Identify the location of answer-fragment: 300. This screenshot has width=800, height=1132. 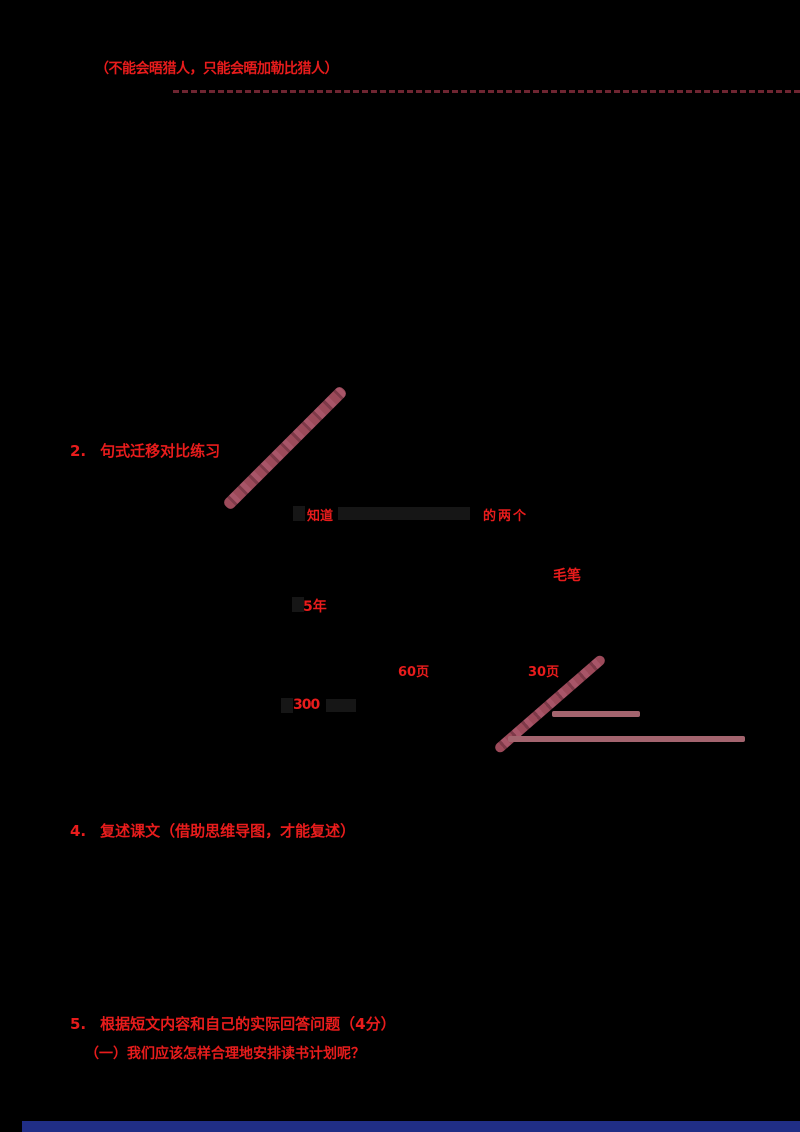
(306, 705).